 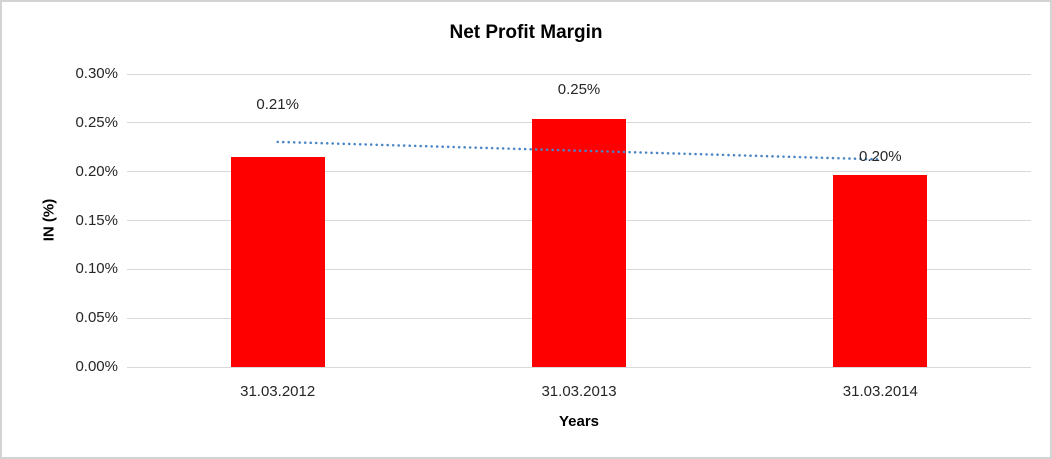 What do you see at coordinates (96, 73) in the screenshot?
I see `y-tick-label: 0.30%` at bounding box center [96, 73].